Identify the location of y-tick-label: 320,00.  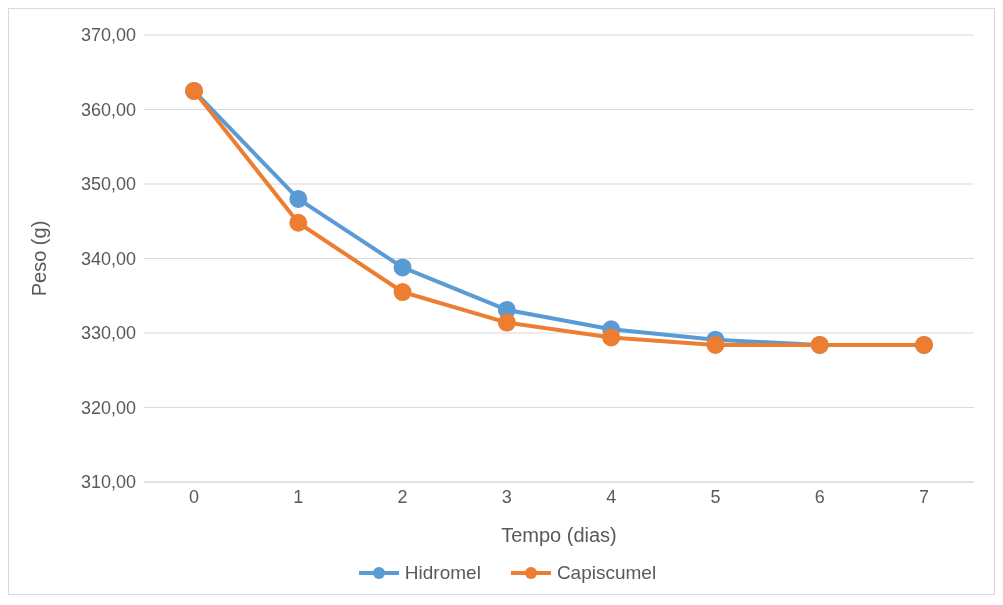
(108, 407).